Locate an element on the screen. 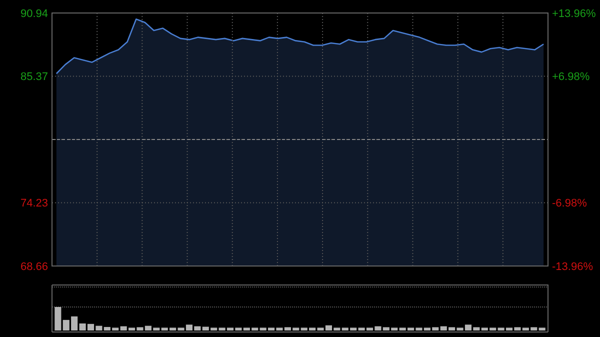 The image size is (600, 337). y-tick-label: 85.37 is located at coordinates (34, 77).